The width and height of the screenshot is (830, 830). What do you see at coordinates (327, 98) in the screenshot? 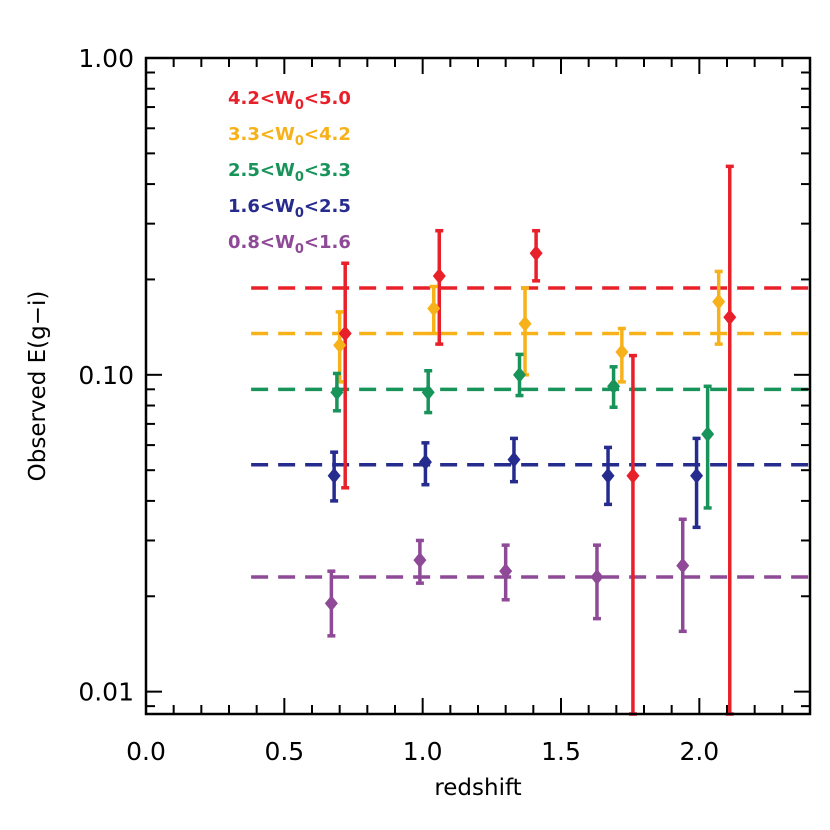
I see `legend-text: <5.0` at bounding box center [327, 98].